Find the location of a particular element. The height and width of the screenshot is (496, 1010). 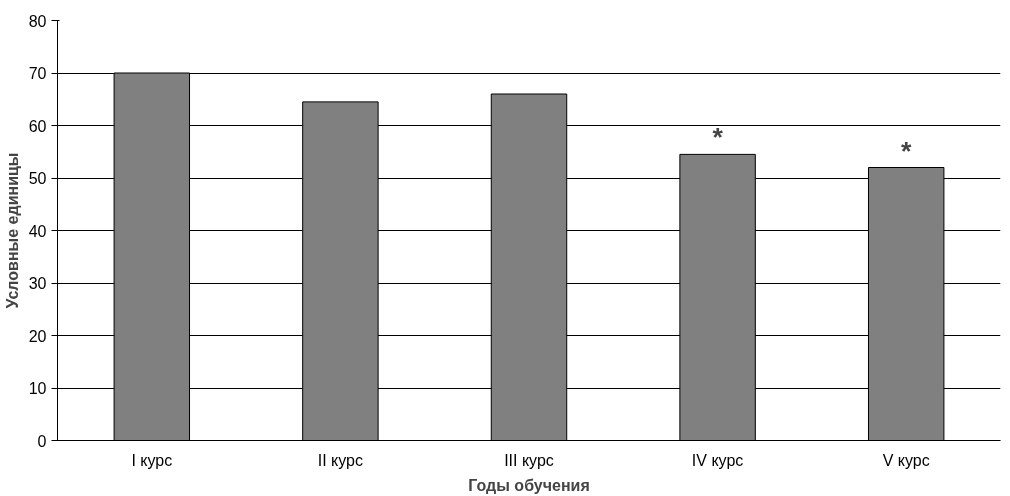

y-tick-label: 10 is located at coordinates (37, 388).